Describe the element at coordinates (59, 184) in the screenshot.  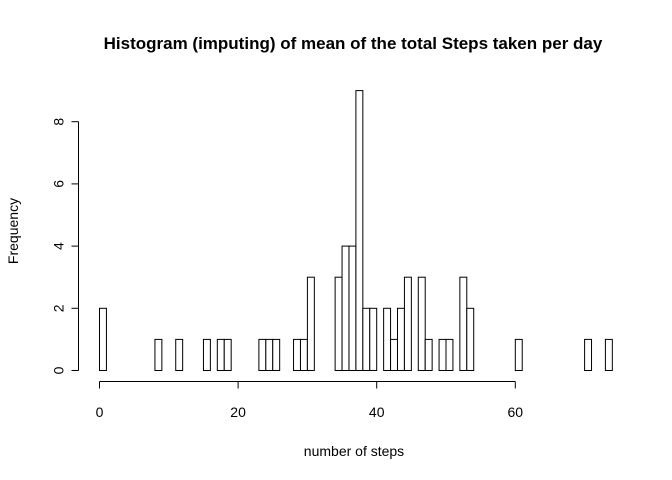
I see `y-tick-label: 6` at that location.